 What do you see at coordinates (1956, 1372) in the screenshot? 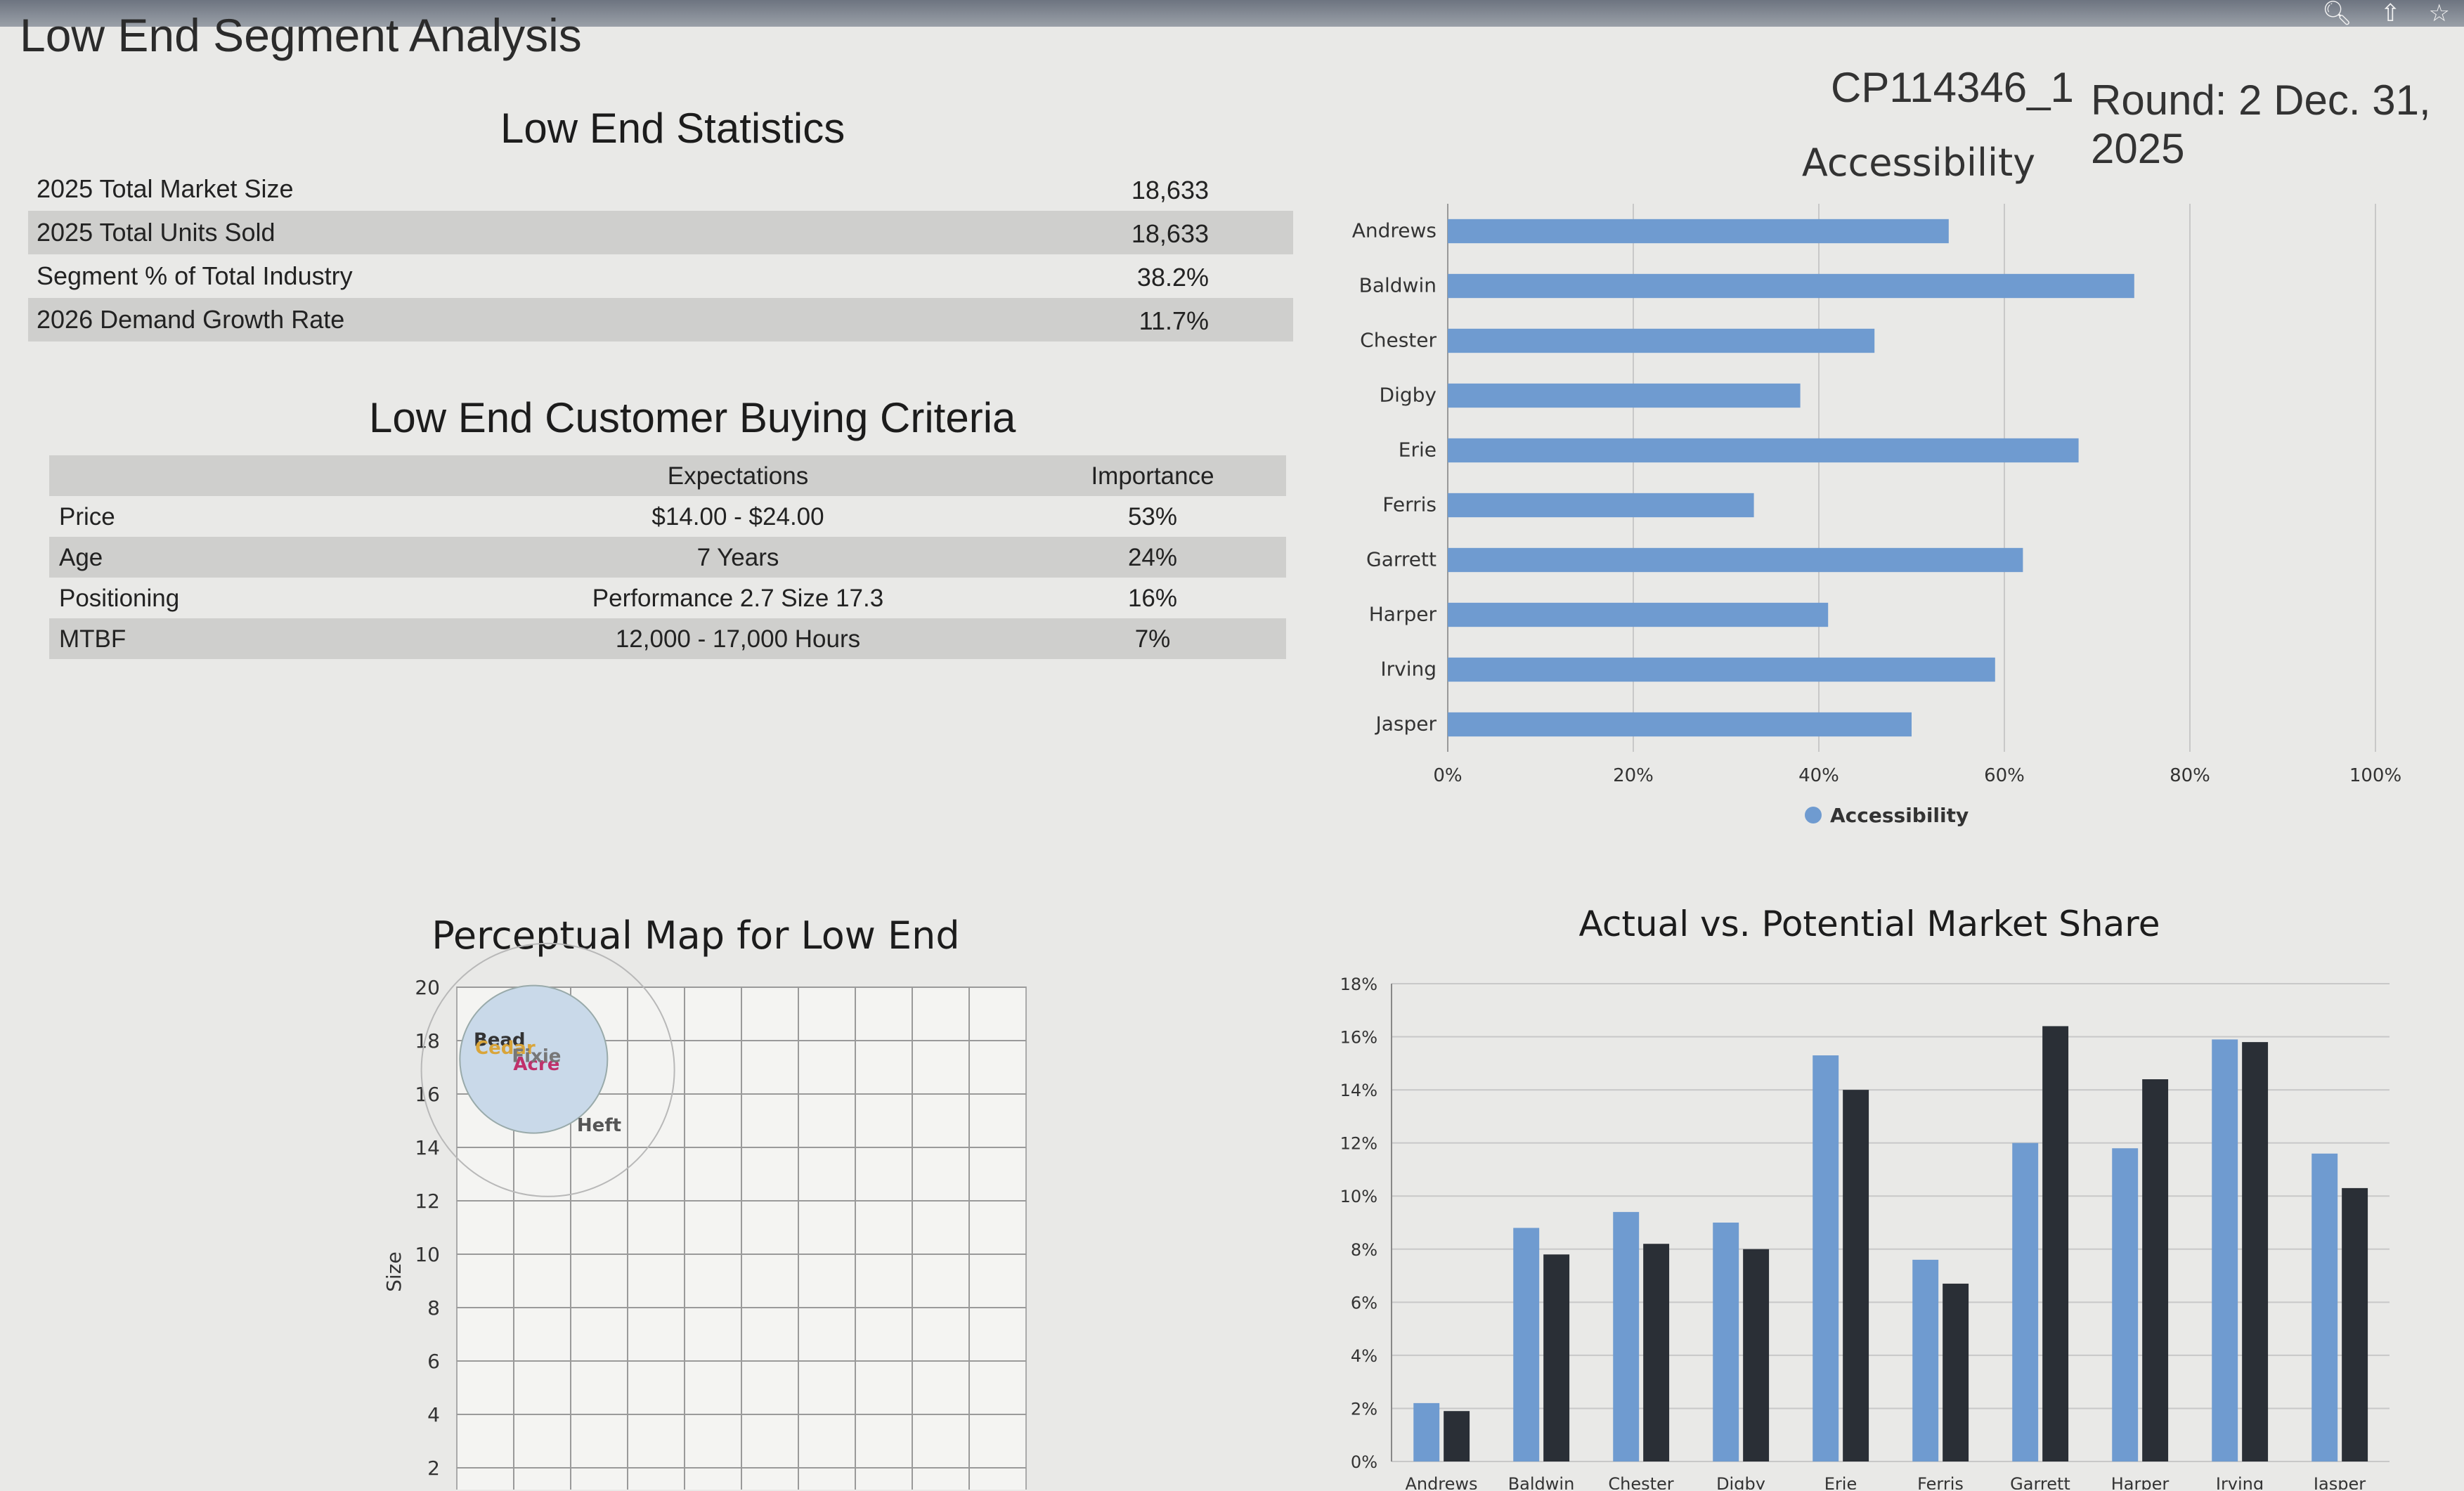
I see `bar-potential-ferris` at bounding box center [1956, 1372].